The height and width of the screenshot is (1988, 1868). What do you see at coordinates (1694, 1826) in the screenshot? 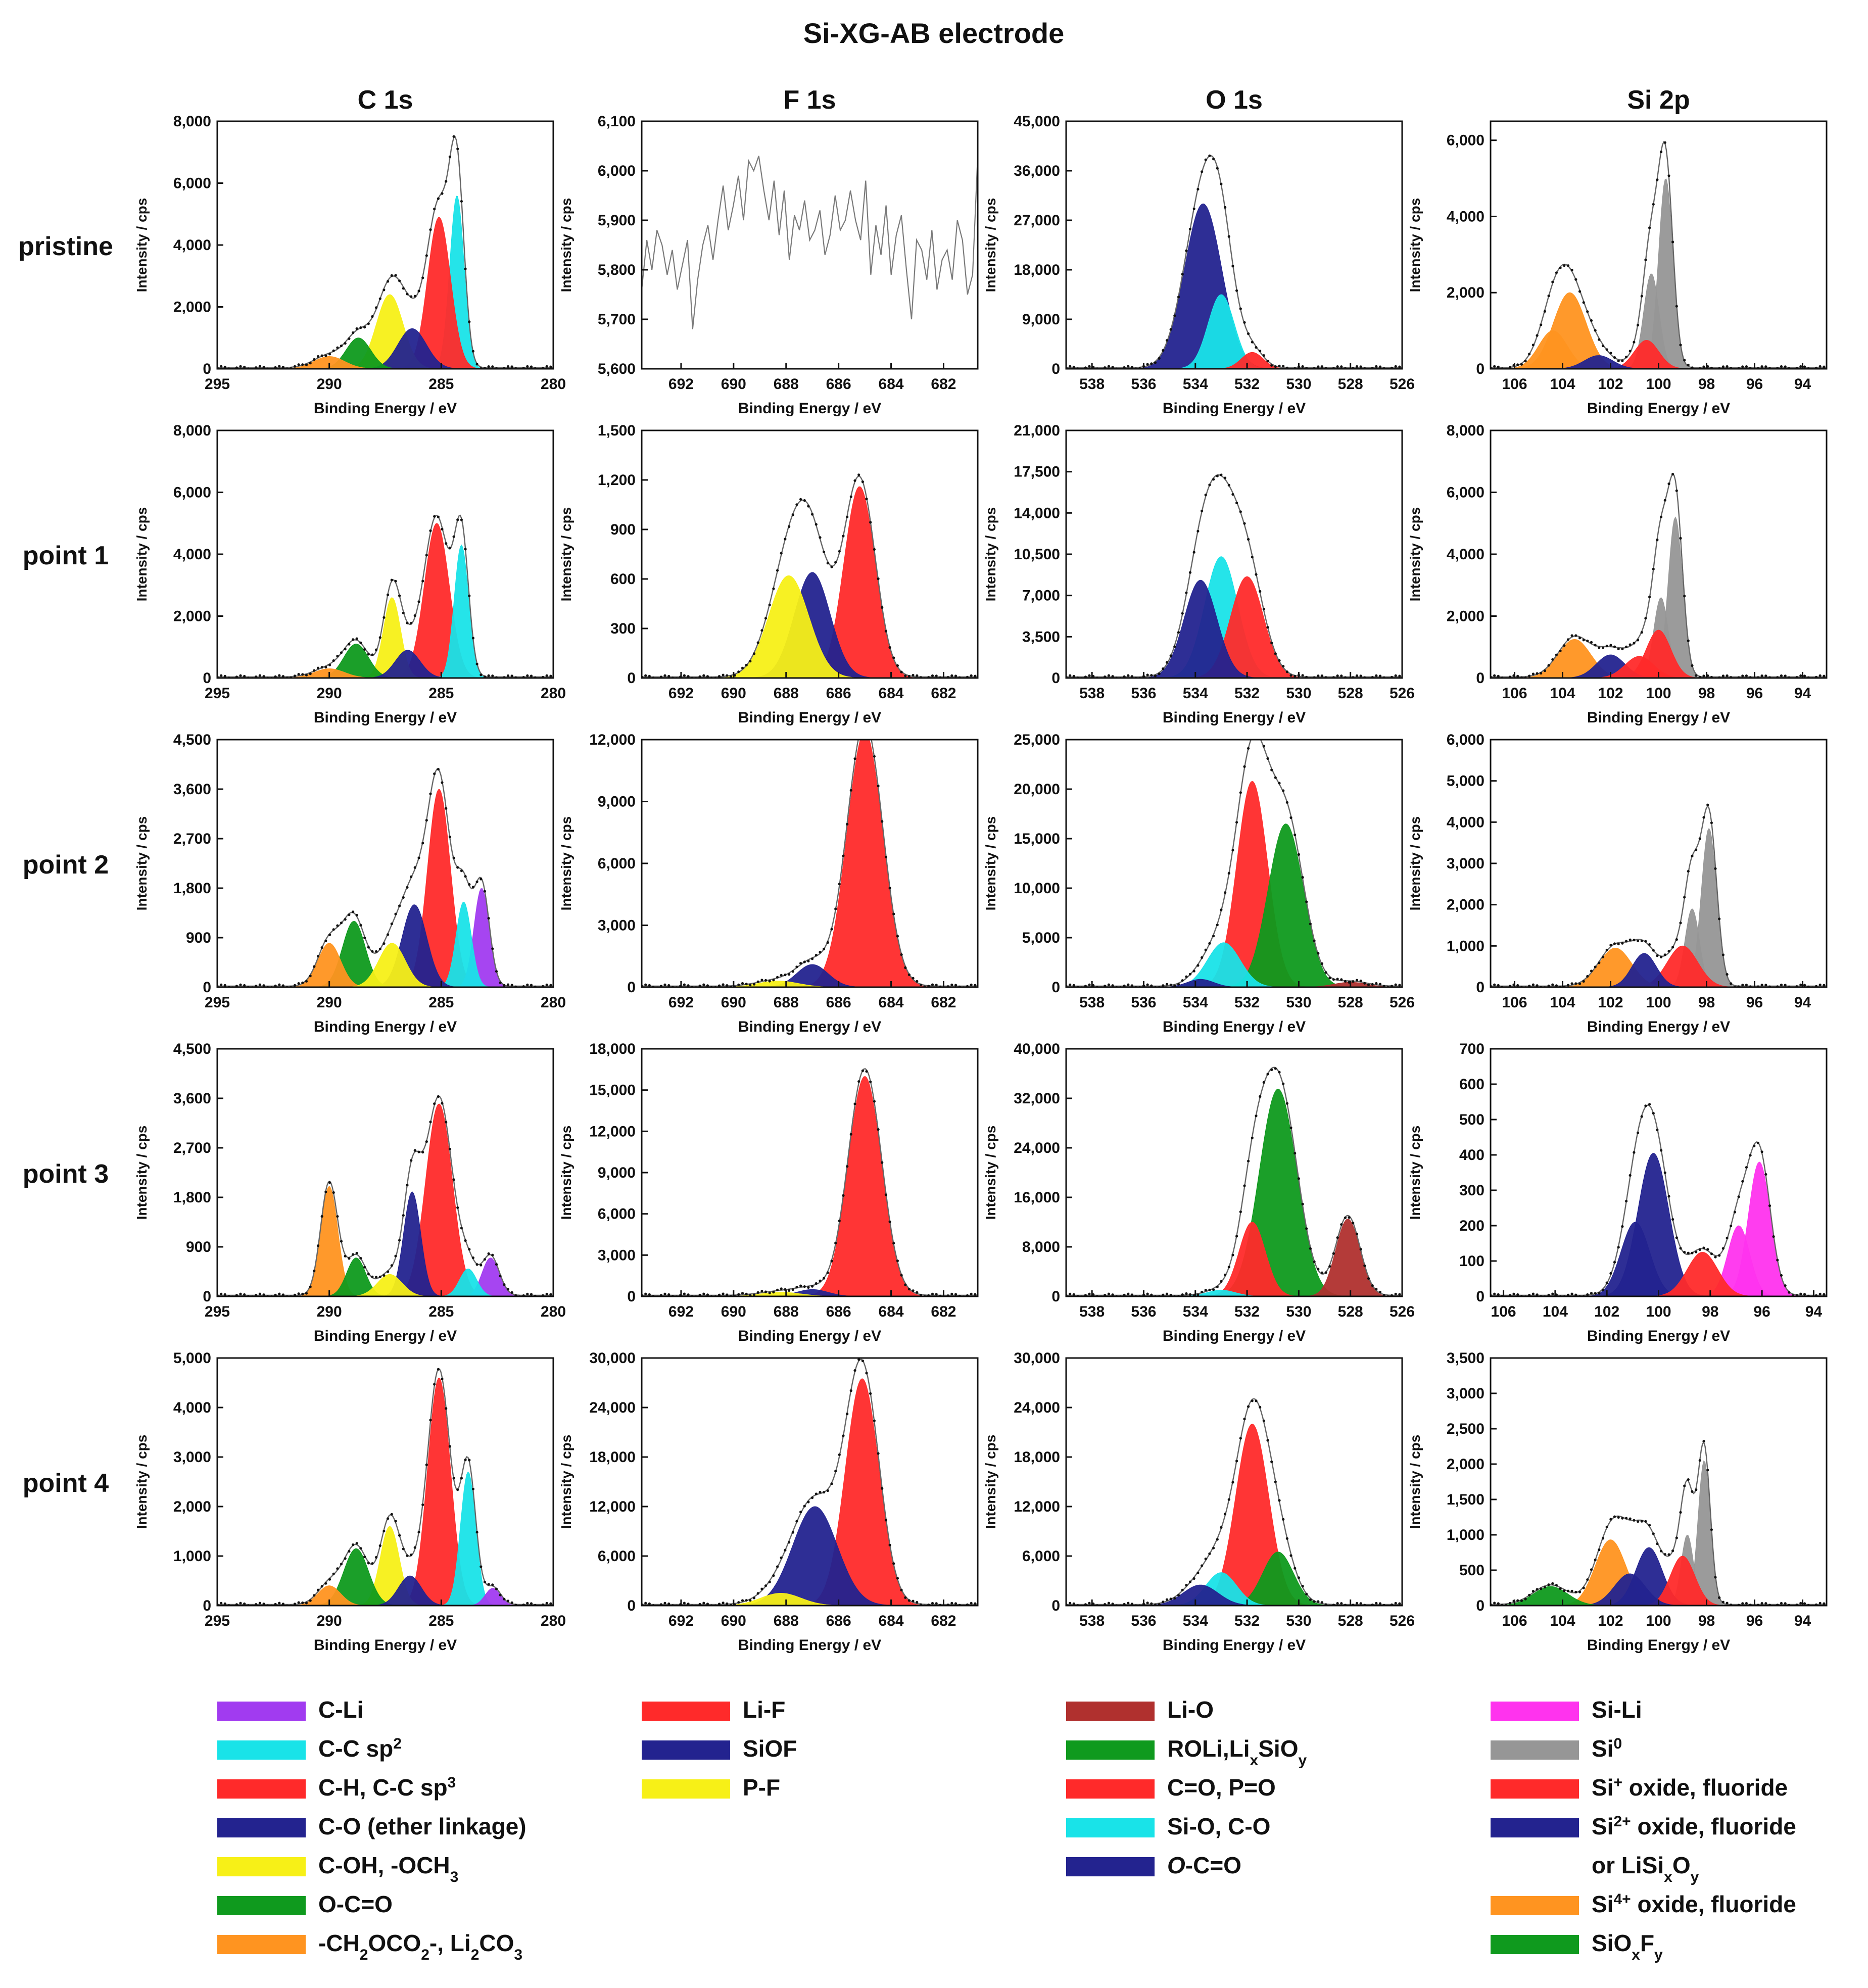
I see `legend-label: Si2+ oxide, fluoride` at bounding box center [1694, 1826].